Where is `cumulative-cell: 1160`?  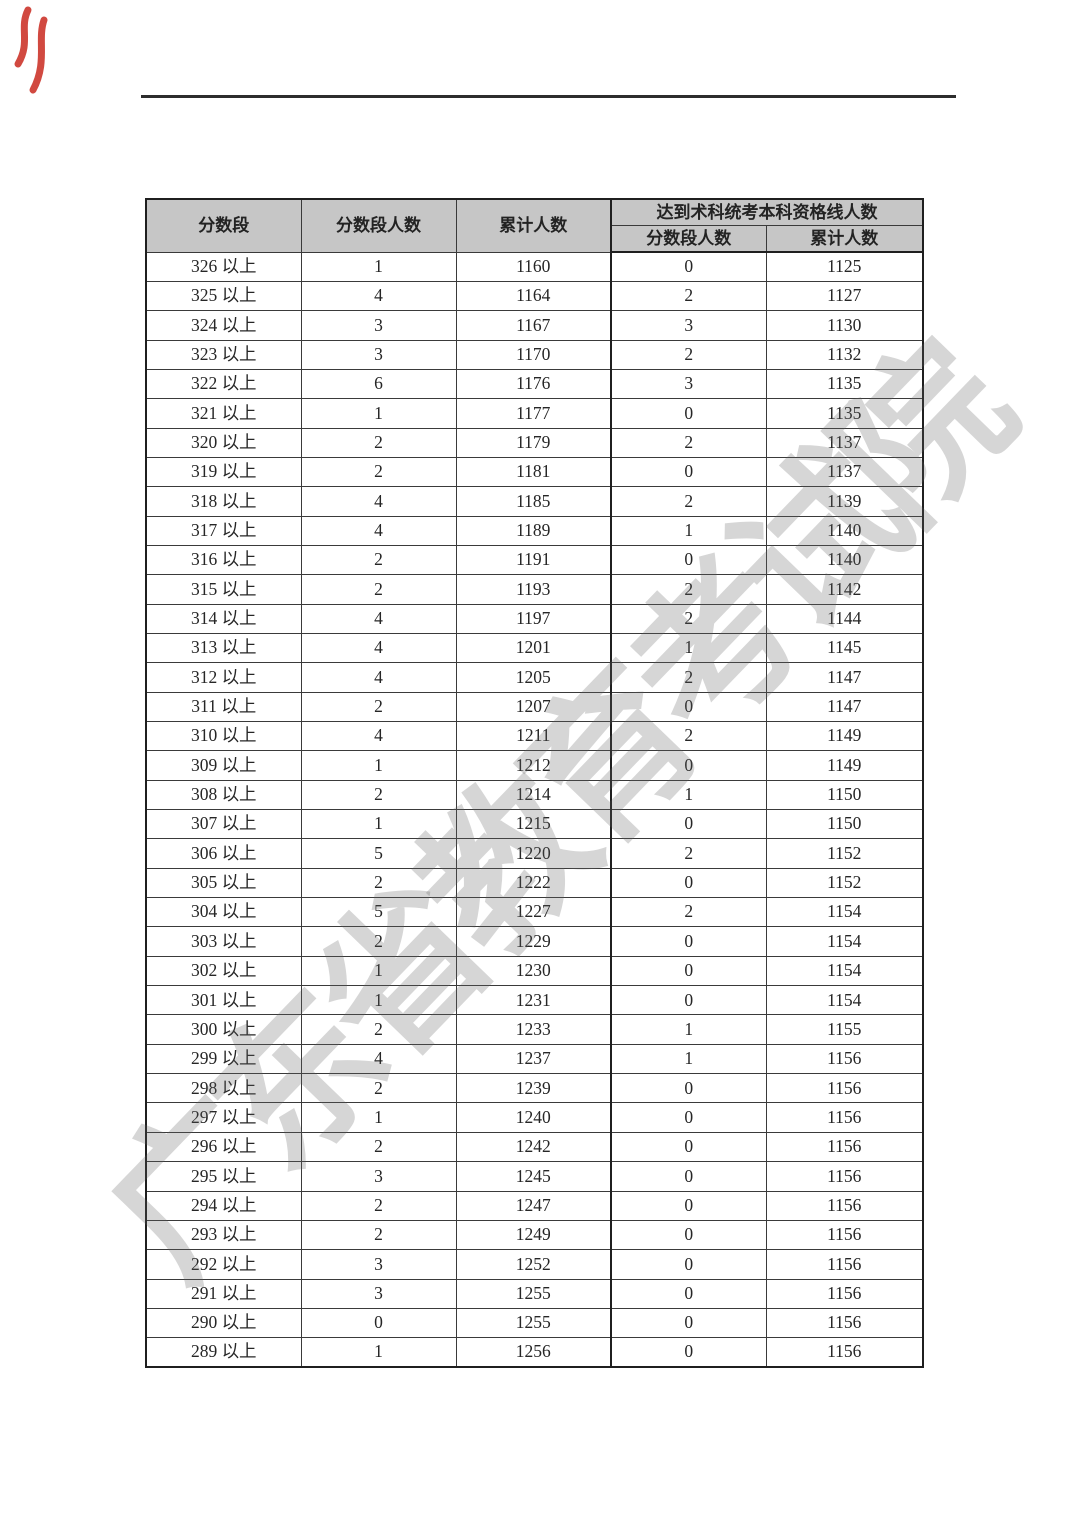 cumulative-cell: 1160 is located at coordinates (533, 266).